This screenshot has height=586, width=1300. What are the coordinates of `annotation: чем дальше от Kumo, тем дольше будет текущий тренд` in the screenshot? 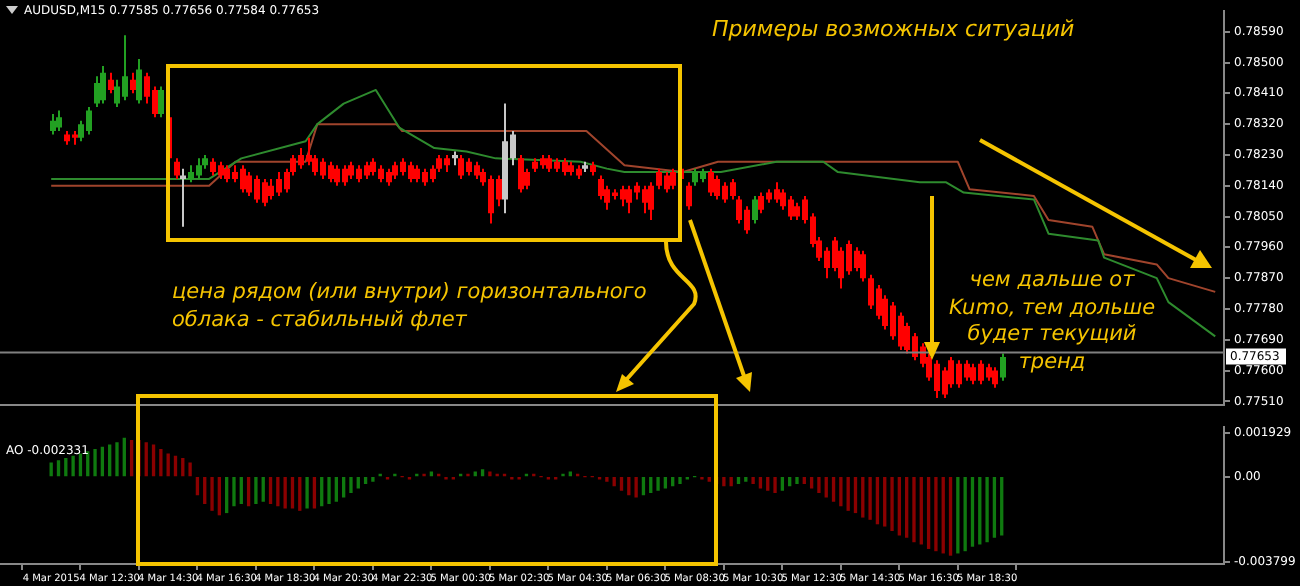 It's located at (1052, 323).